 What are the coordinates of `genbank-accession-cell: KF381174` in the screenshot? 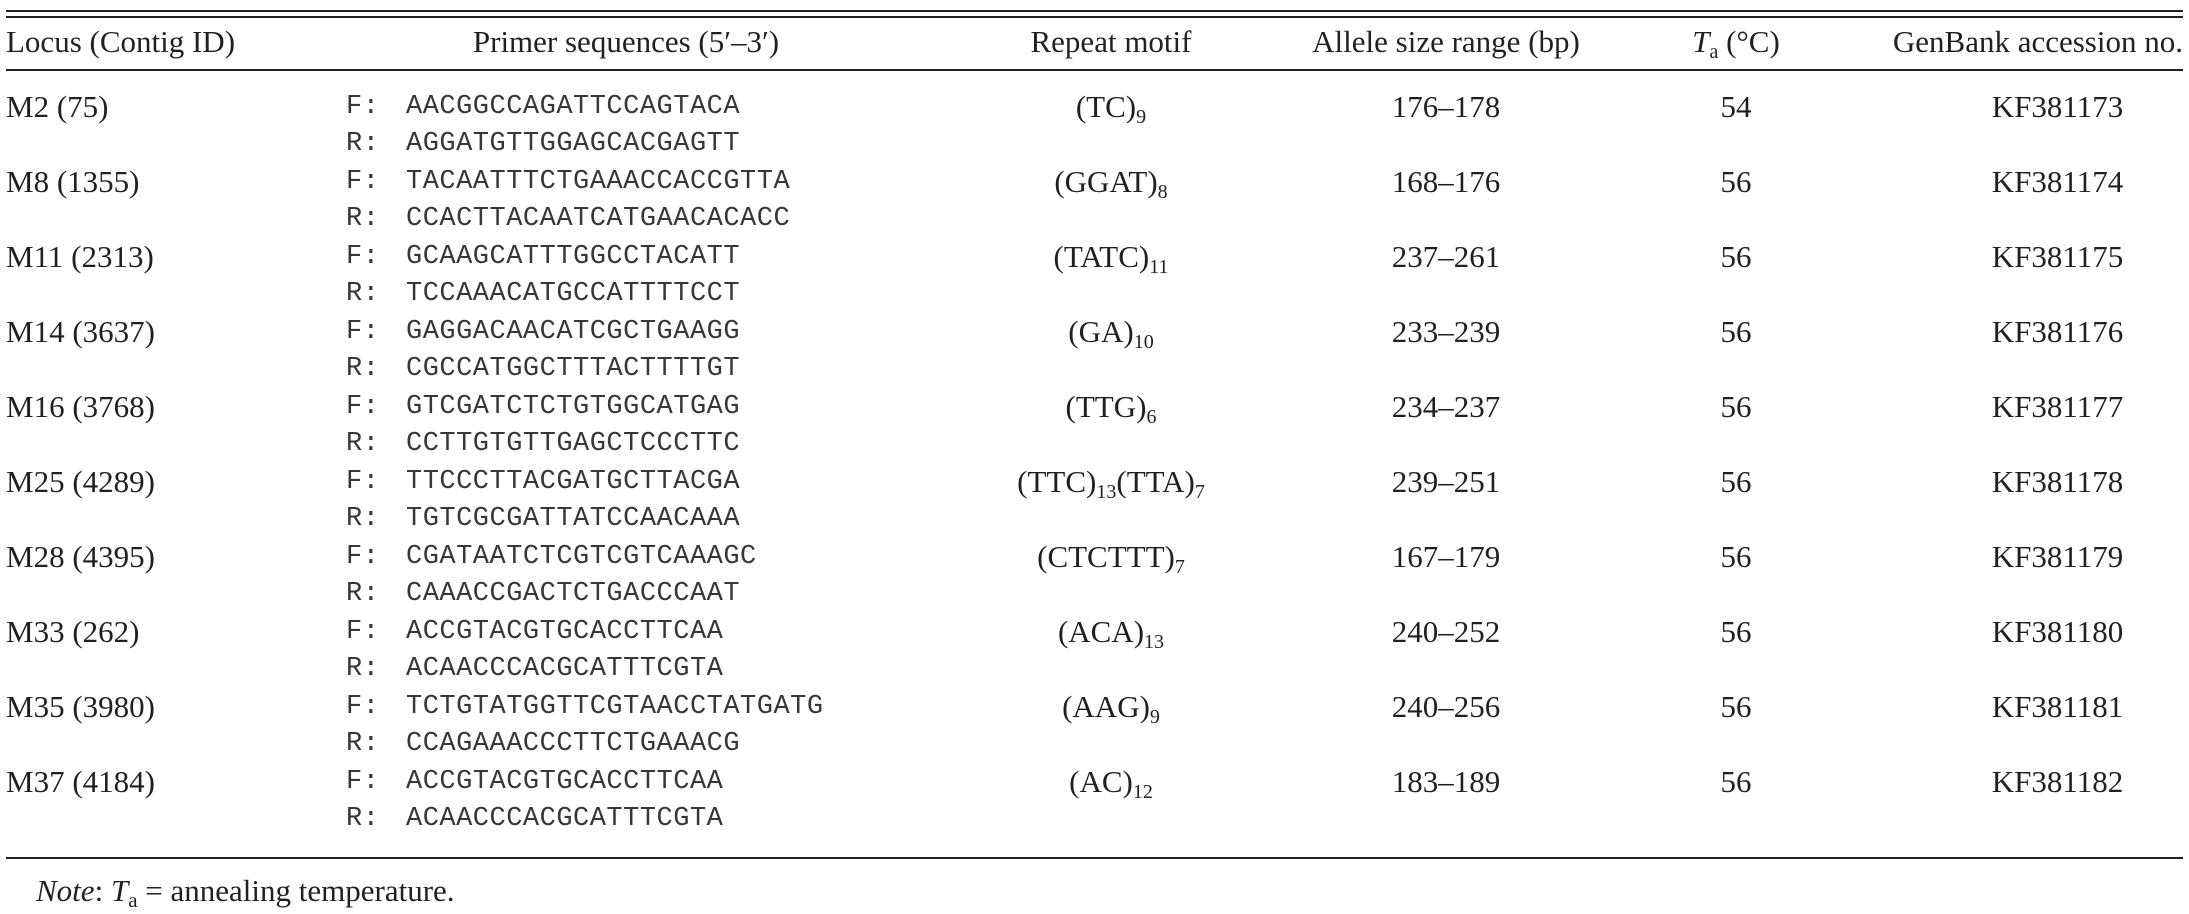 It's located at (2057, 181).